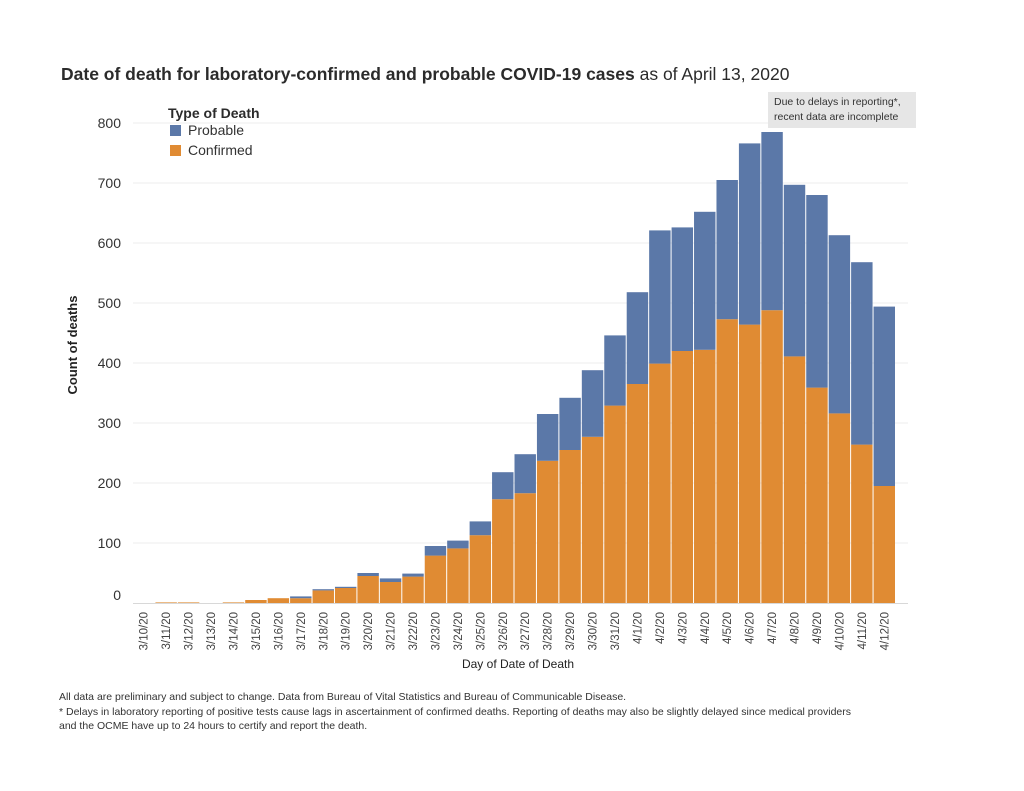 The height and width of the screenshot is (791, 1024). Describe the element at coordinates (302, 631) in the screenshot. I see `x-tick-label: 3/17/20` at that location.